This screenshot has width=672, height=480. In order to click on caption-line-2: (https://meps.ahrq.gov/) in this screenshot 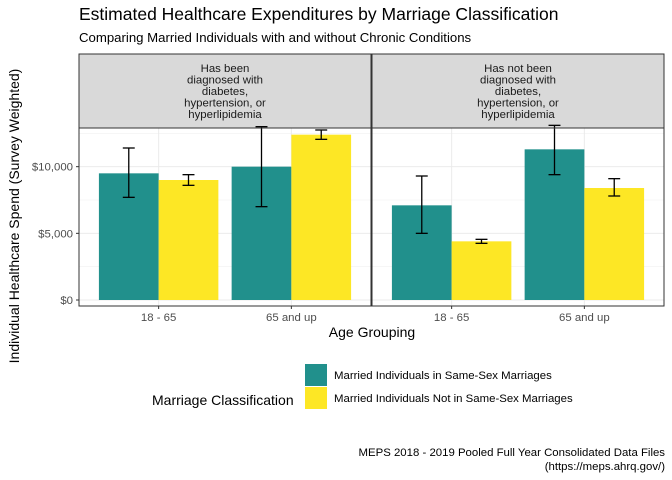, I will do `click(605, 467)`.